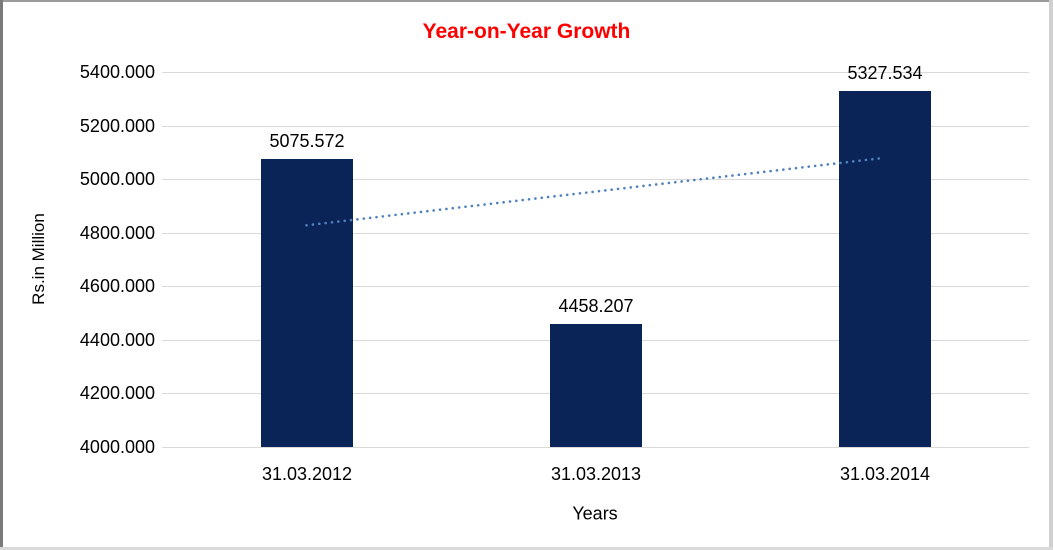  Describe the element at coordinates (307, 474) in the screenshot. I see `x-axis-tick-label: 31.03.2012` at that location.